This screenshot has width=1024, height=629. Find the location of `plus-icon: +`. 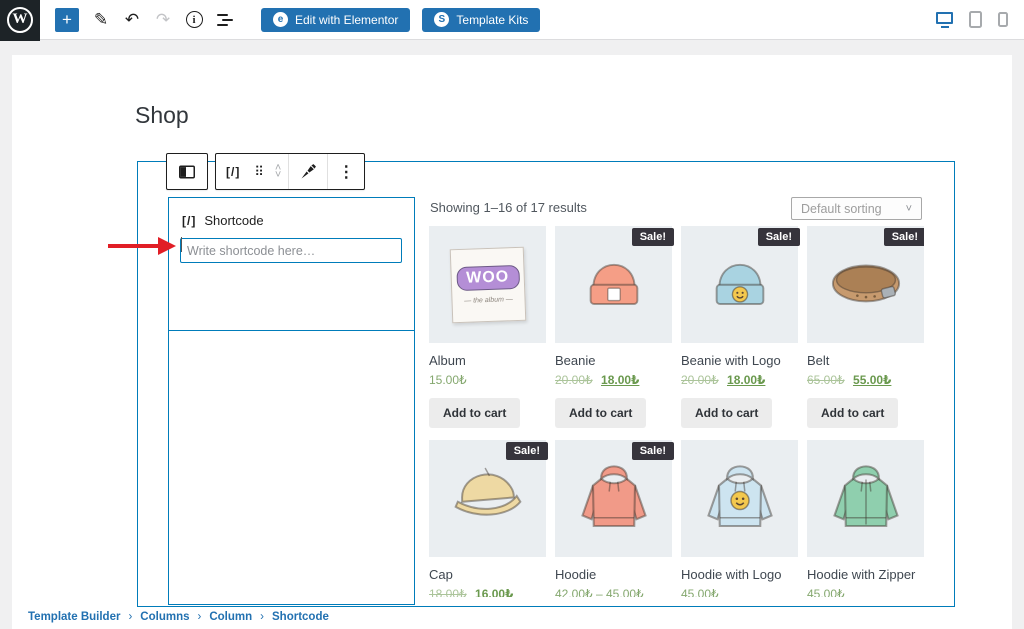

plus-icon: + is located at coordinates (67, 19).